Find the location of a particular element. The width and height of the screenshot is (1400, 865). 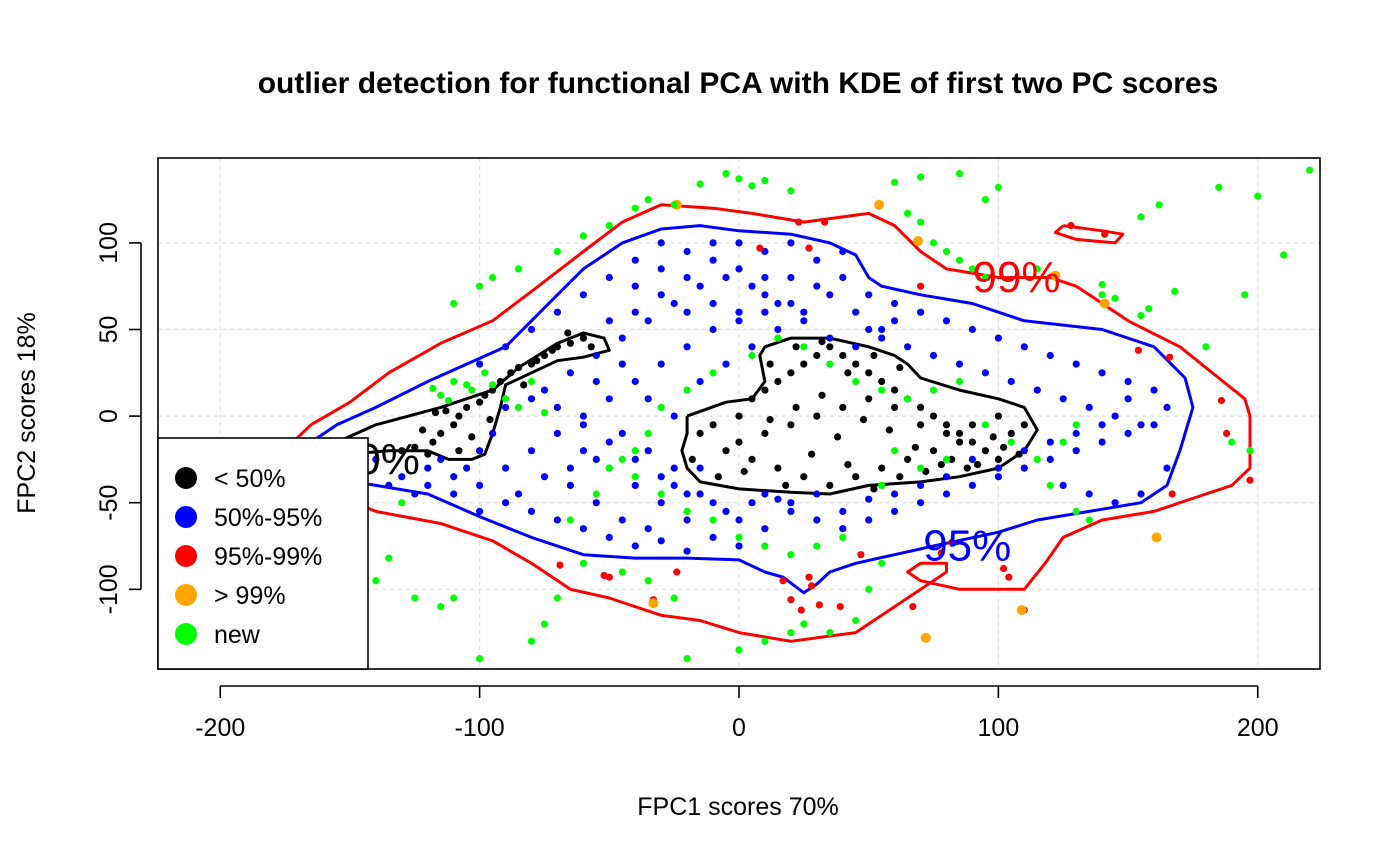

y-tick-label-2: 0 is located at coordinates (109, 416).